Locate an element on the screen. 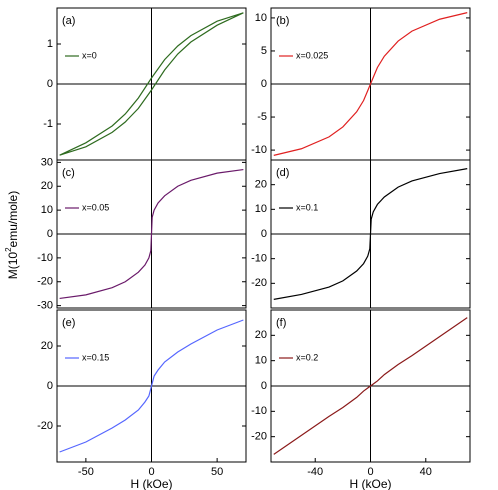 This screenshot has width=498, height=490. panel-label: (c) is located at coordinates (68, 173).